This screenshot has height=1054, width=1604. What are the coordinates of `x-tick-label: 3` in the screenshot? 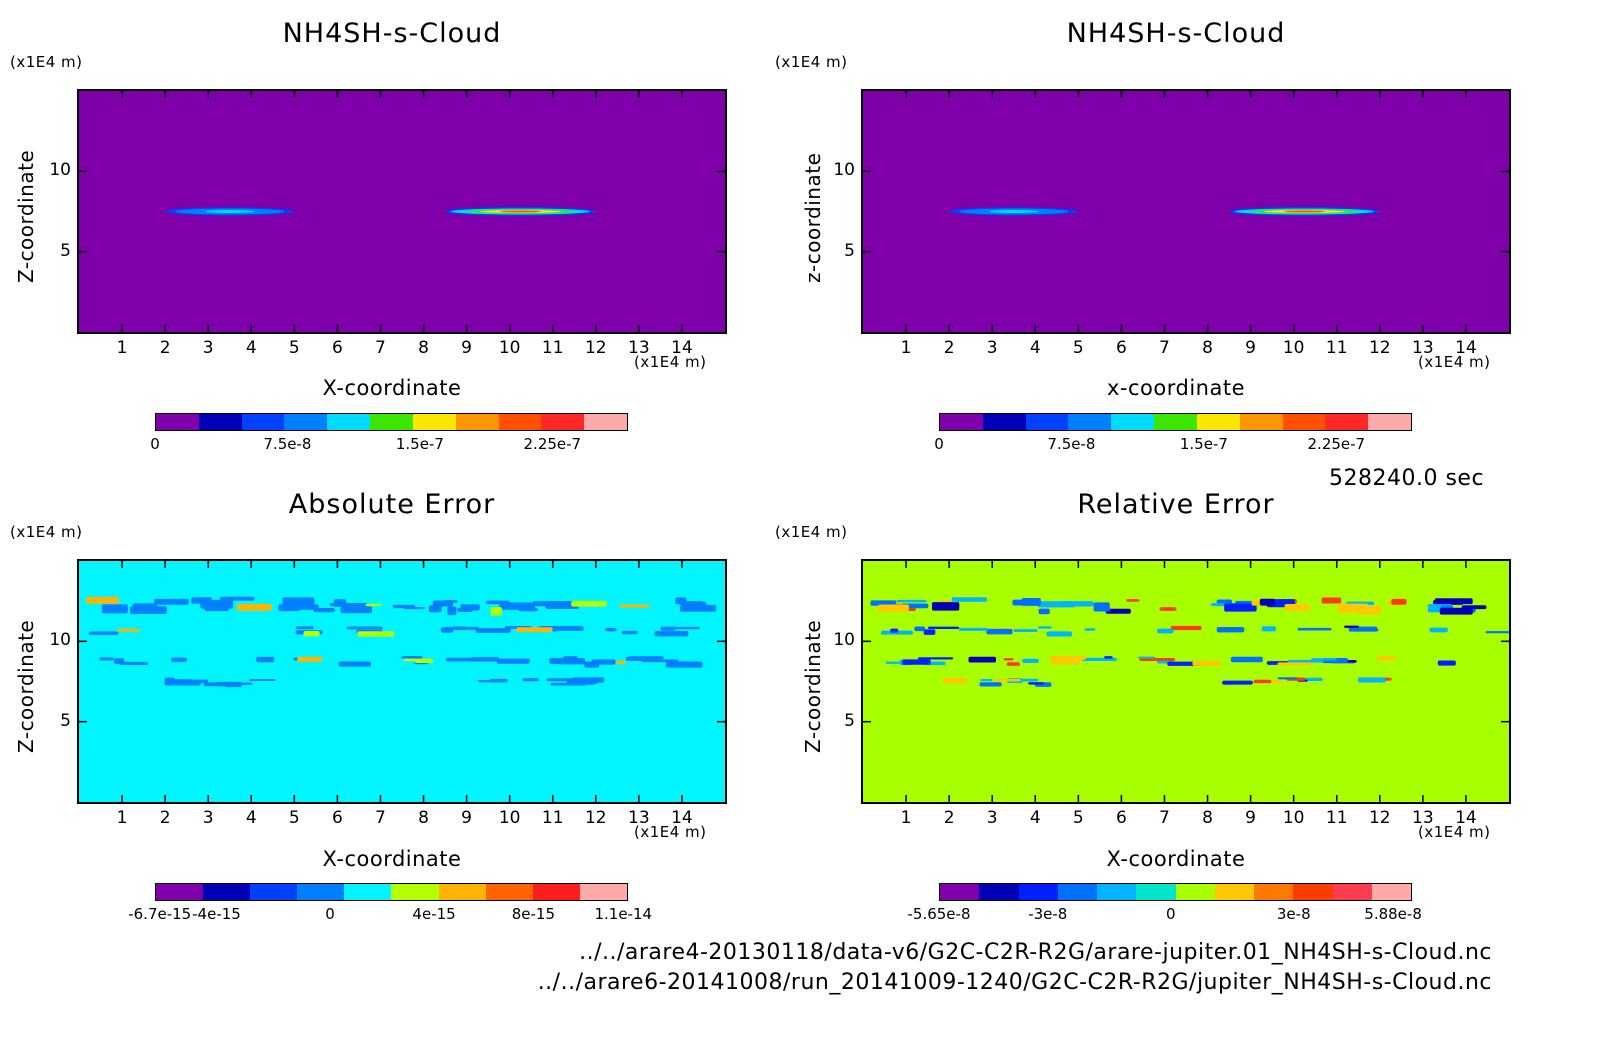 It's located at (208, 818).